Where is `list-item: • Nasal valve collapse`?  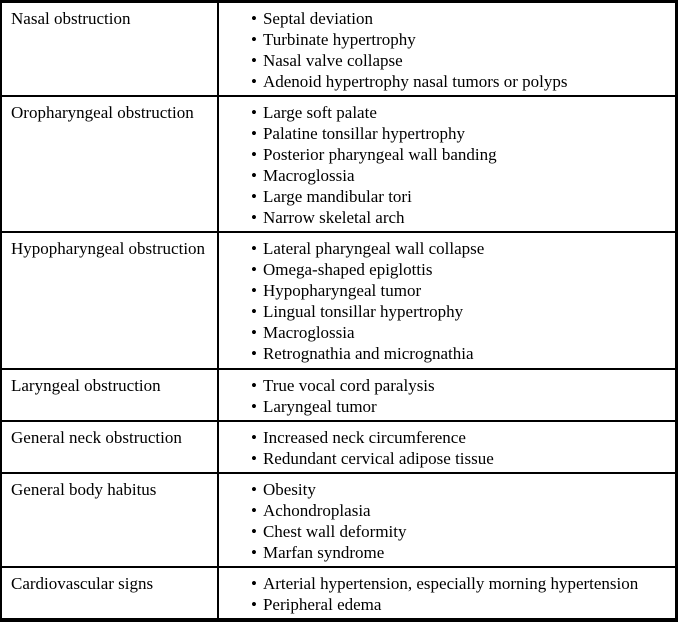 list-item: • Nasal valve collapse is located at coordinates (462, 60).